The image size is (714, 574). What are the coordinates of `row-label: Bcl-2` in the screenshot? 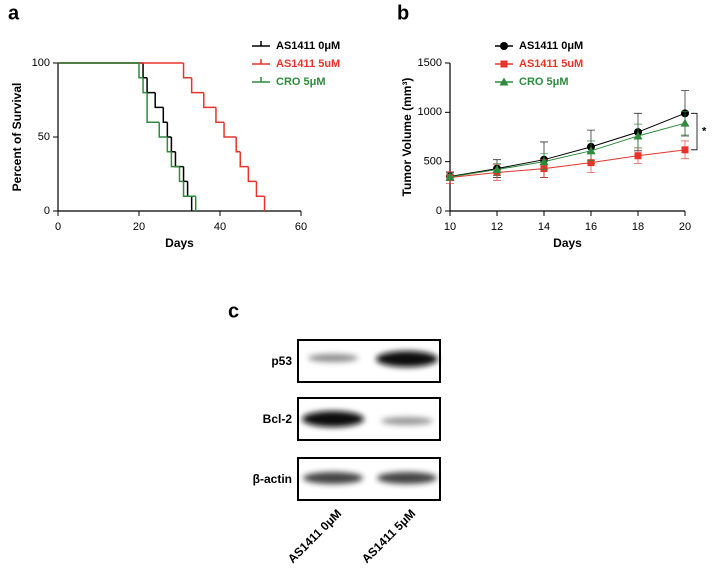 It's located at (278, 419).